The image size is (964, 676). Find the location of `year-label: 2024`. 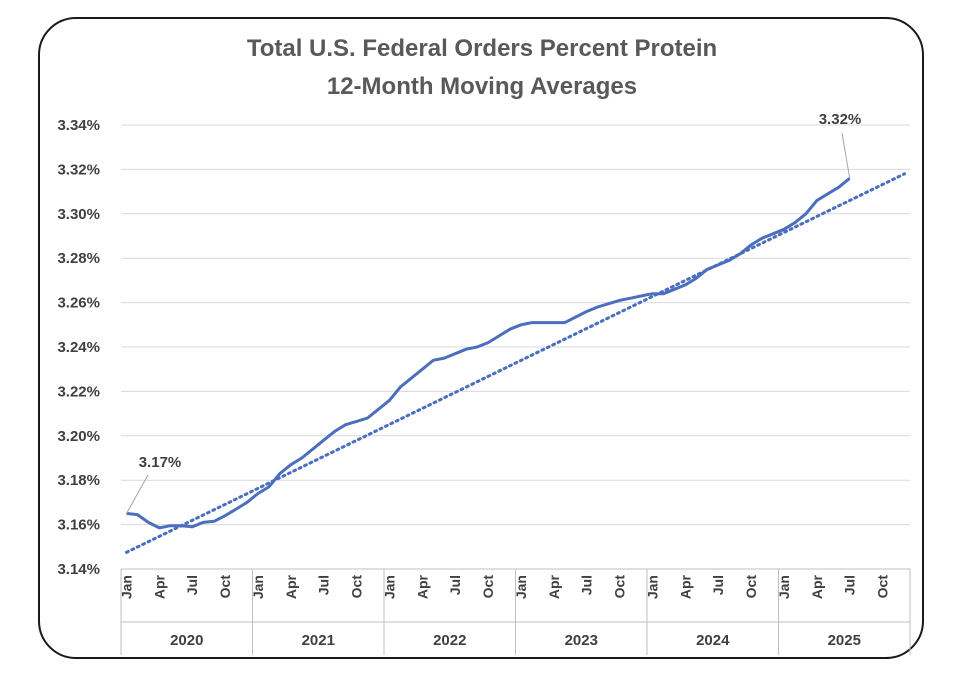

year-label: 2024 is located at coordinates (713, 640).